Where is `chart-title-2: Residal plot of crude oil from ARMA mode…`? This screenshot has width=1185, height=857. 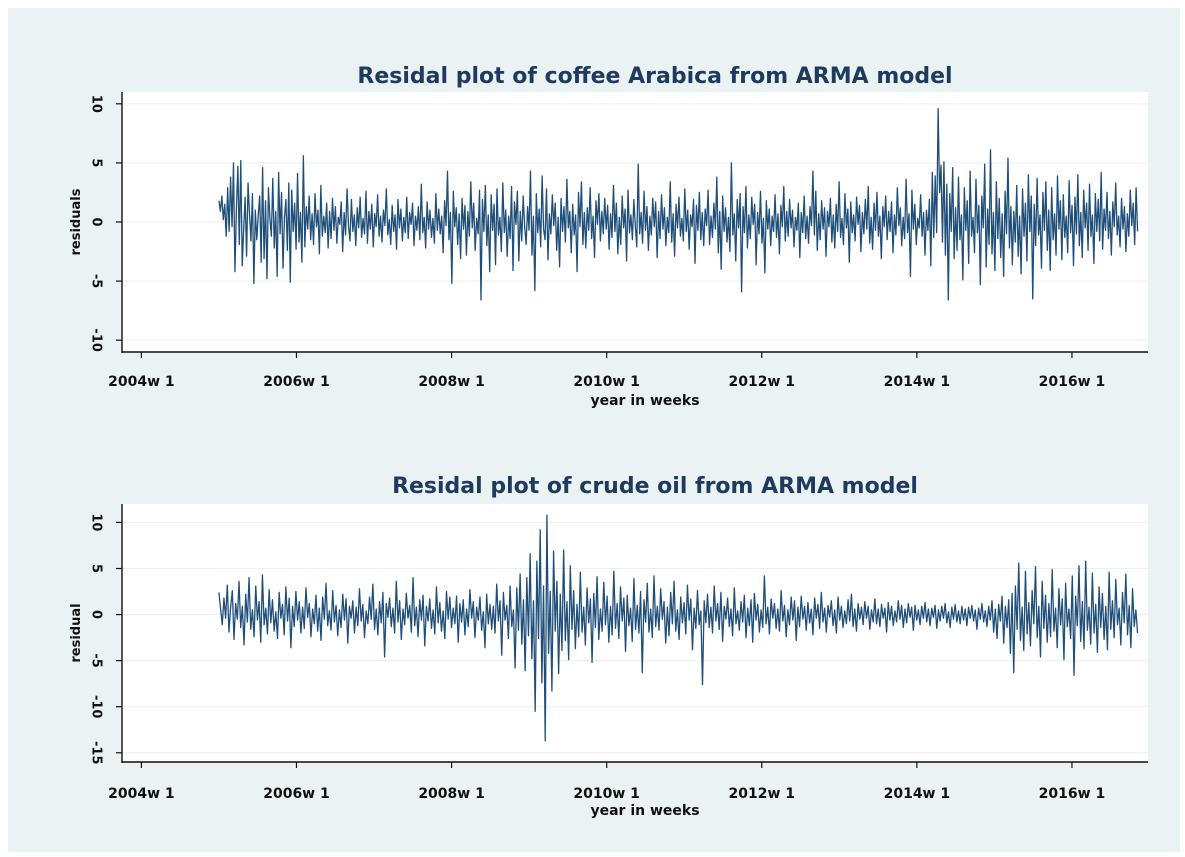
chart-title-2: Residal plot of crude oil from ARMA mode… is located at coordinates (655, 486).